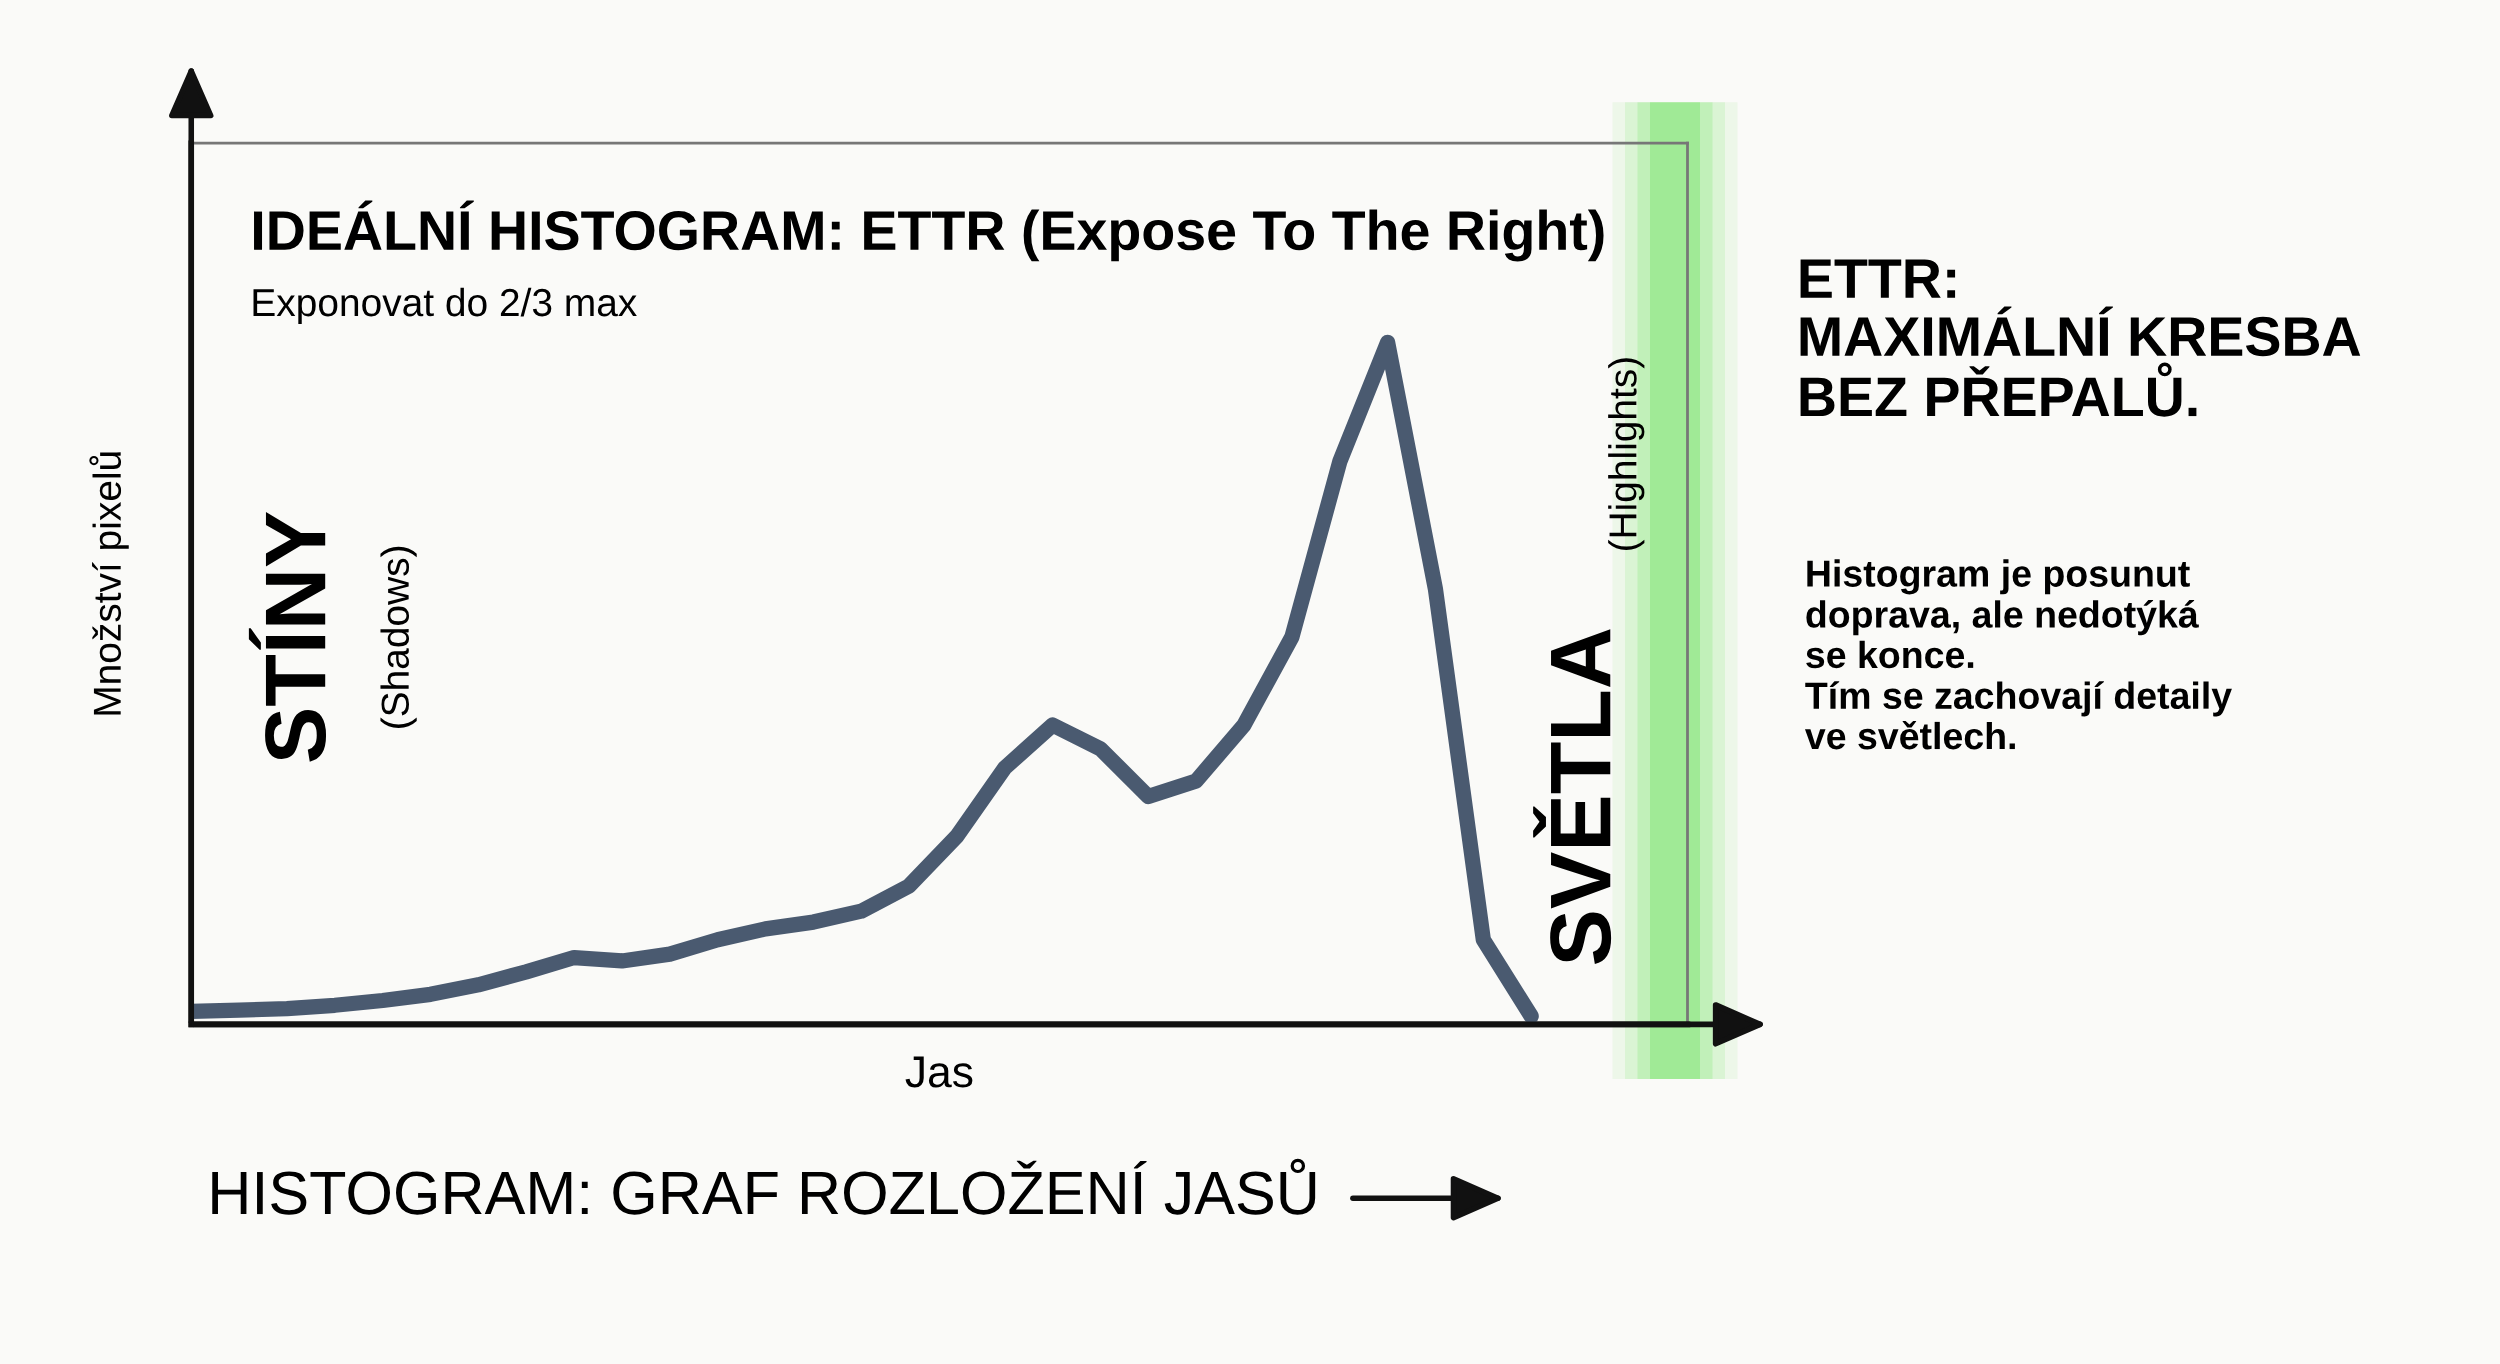 This screenshot has height=1364, width=2500. Describe the element at coordinates (2080, 338) in the screenshot. I see `text: ETTR: MAXIMÁLNÍ KRESBA BEZ PŘEPALŮ.` at that location.